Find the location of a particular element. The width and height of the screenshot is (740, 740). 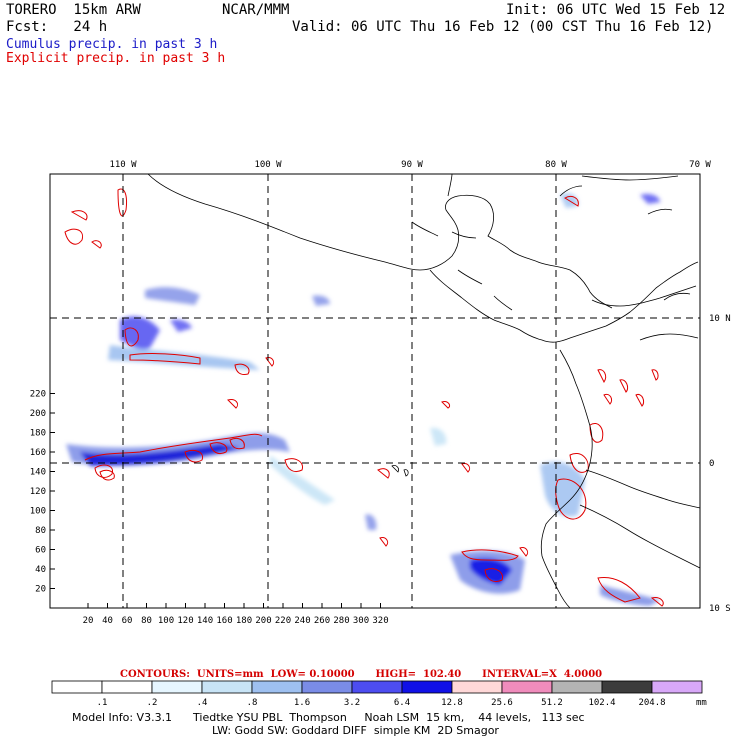

x-tick-label: 300 is located at coordinates (361, 621).